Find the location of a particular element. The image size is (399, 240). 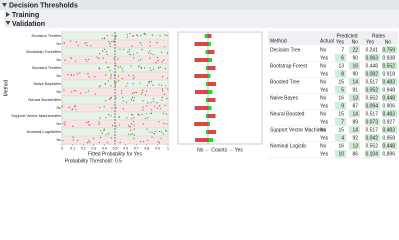

section-title: Training is located at coordinates (25, 15).